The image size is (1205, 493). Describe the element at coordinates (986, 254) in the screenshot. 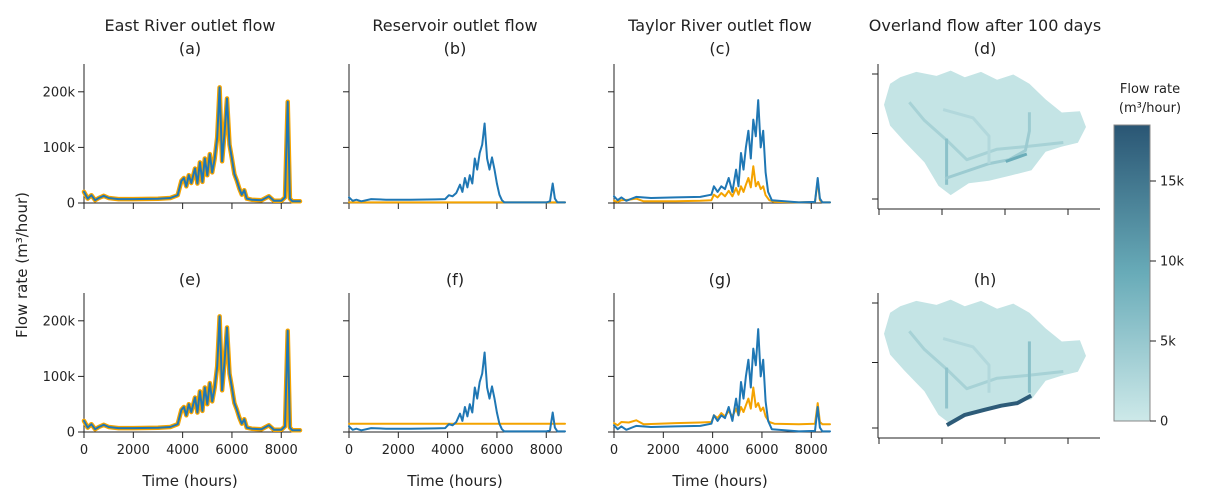

I see `map-panels` at that location.